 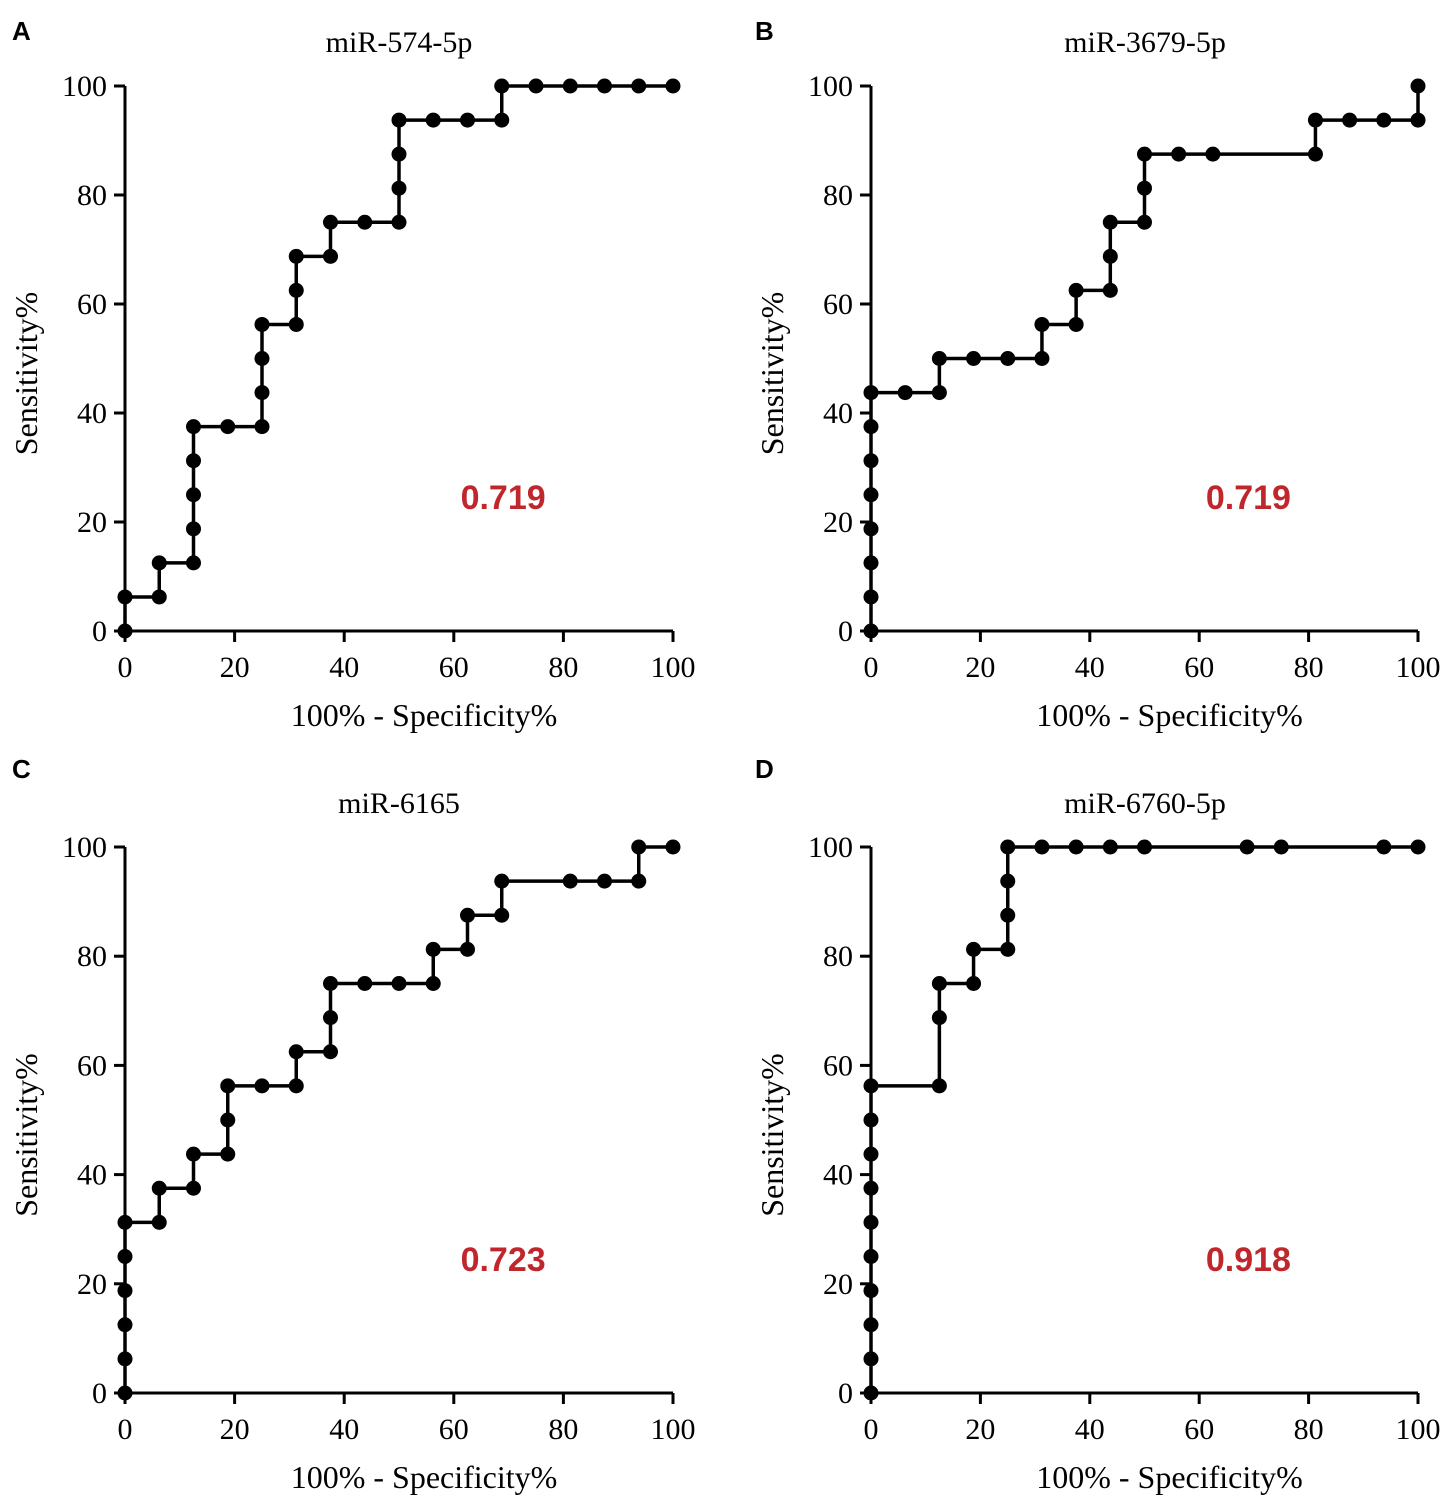 What do you see at coordinates (92, 956) in the screenshot?
I see `y-tick-label: 80` at bounding box center [92, 956].